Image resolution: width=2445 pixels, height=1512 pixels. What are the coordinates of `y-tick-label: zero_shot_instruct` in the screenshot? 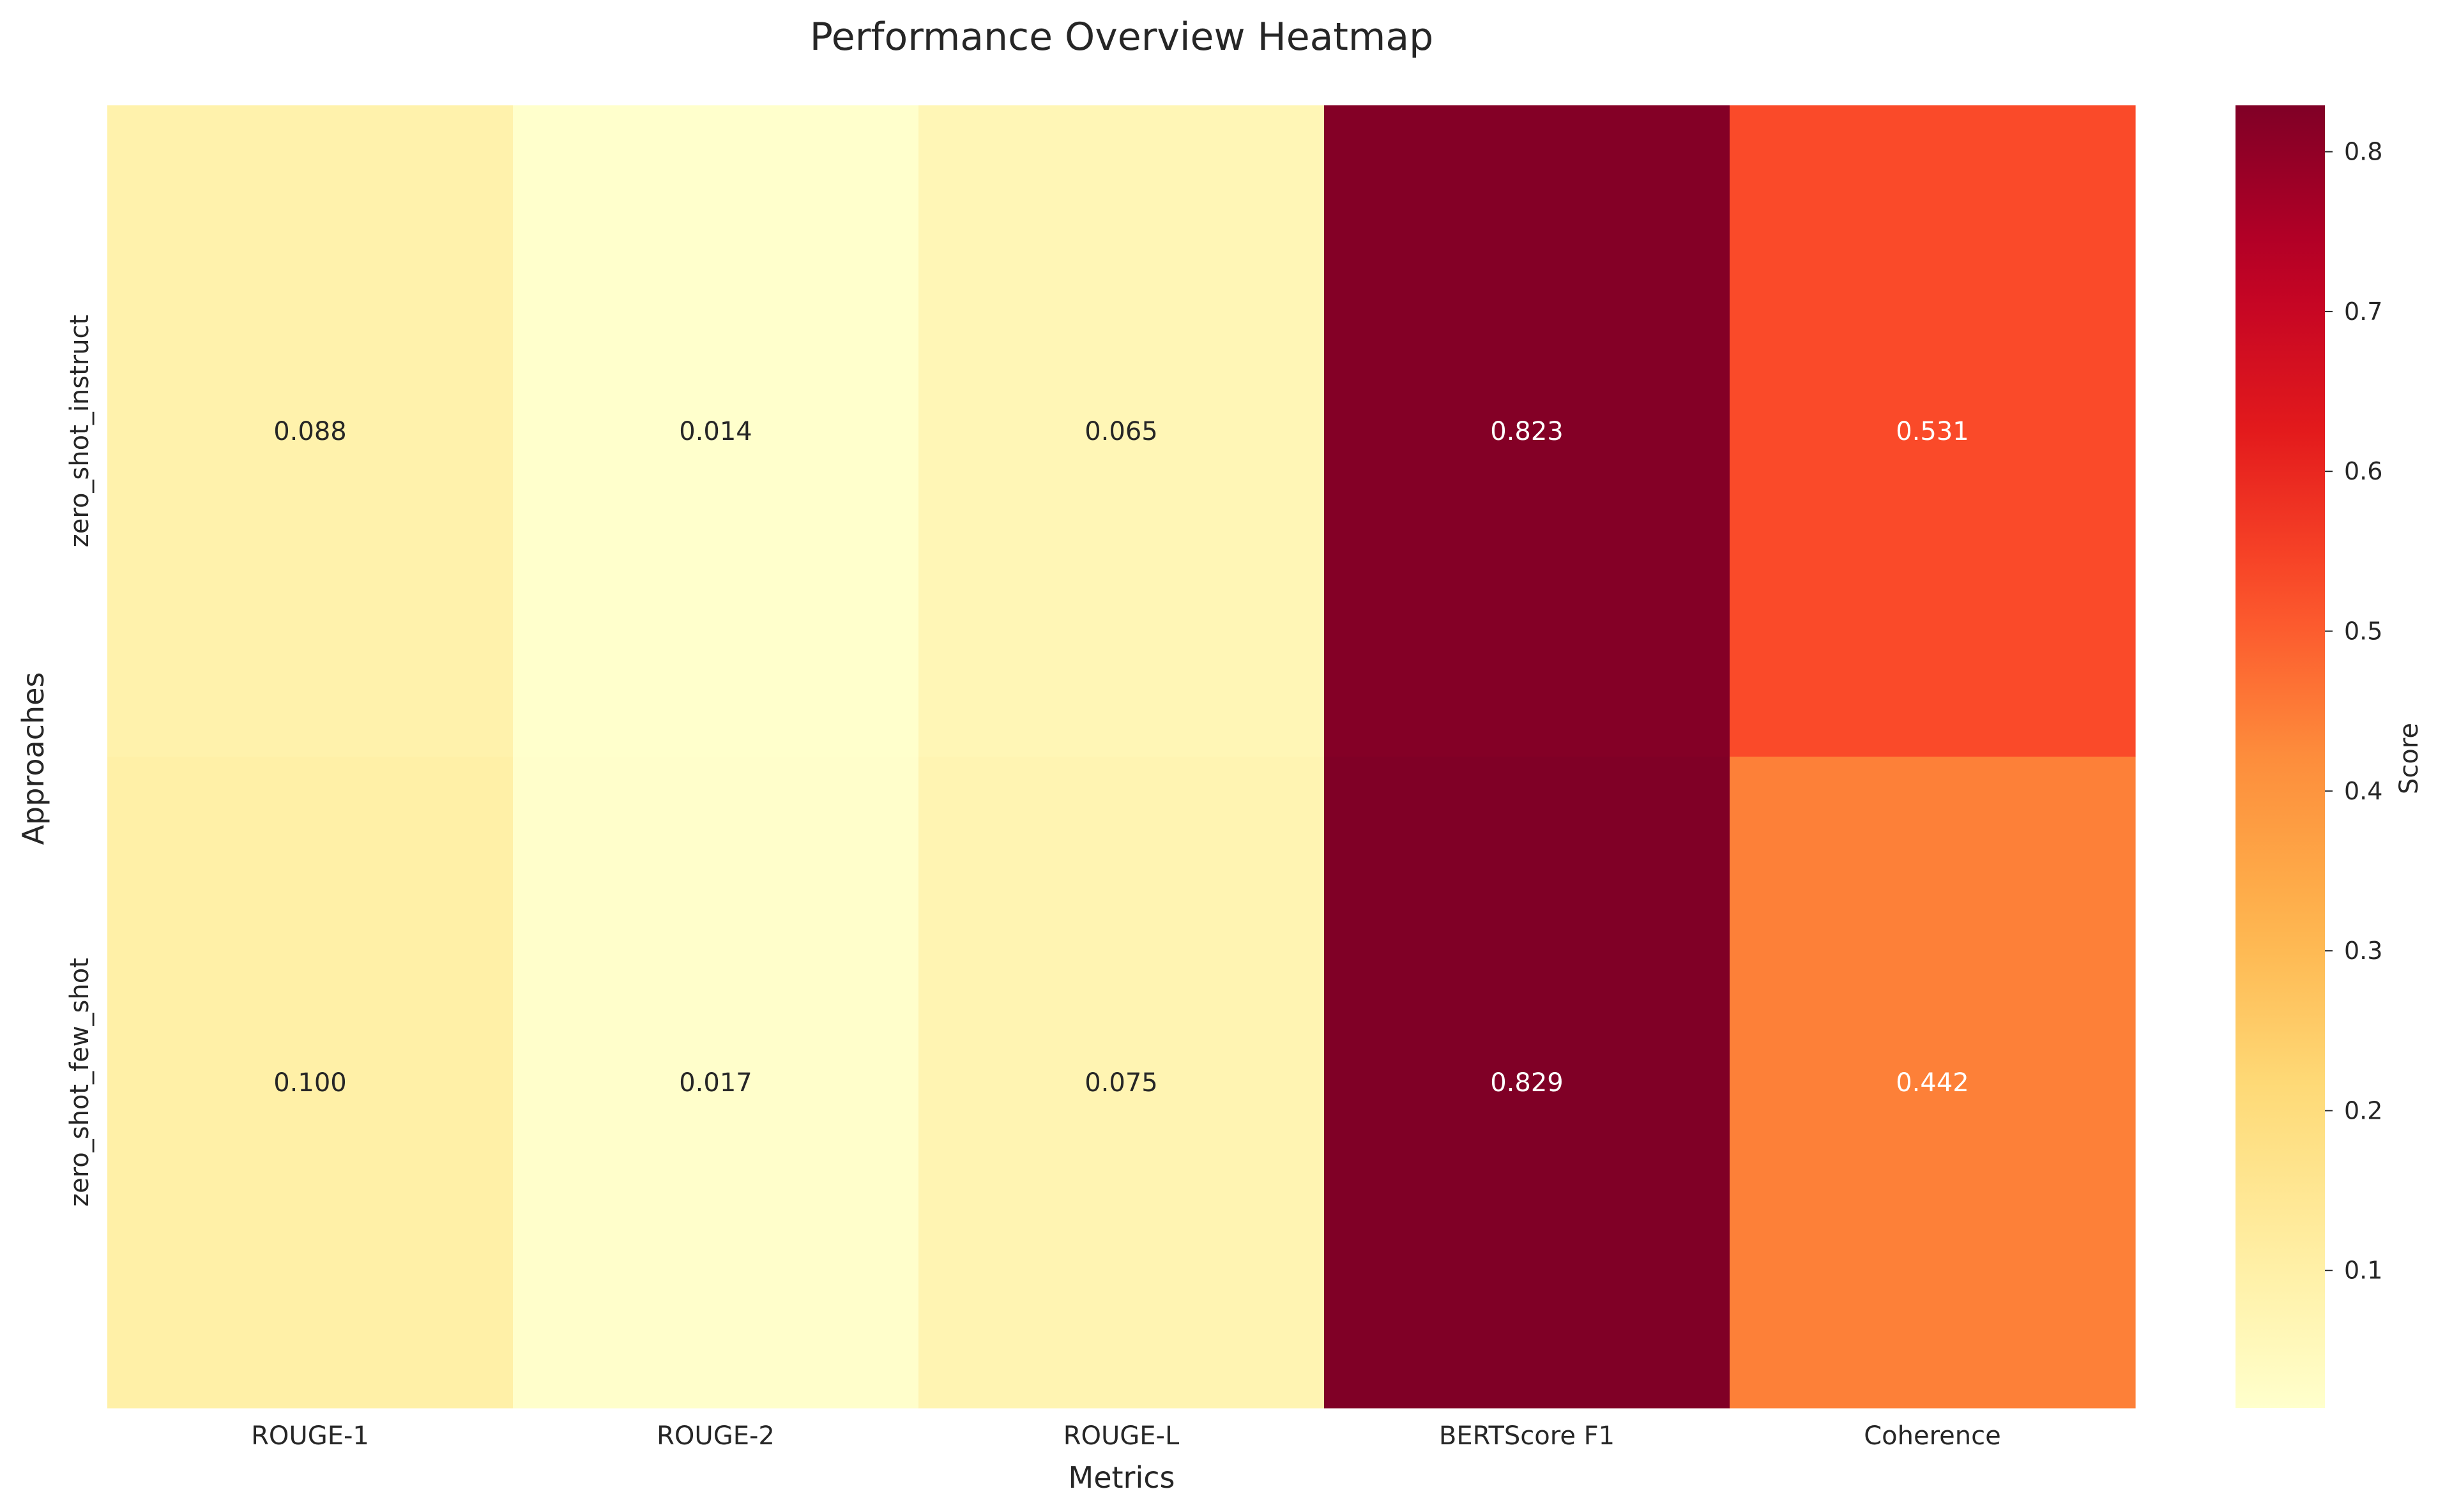 It's located at (80, 431).